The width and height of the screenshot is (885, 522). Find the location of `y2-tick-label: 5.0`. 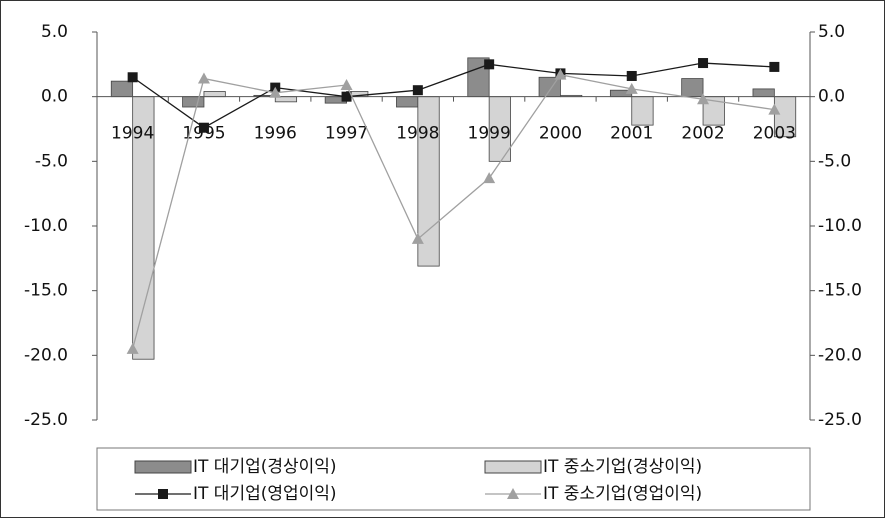

y2-tick-label: 5.0 is located at coordinates (831, 32).